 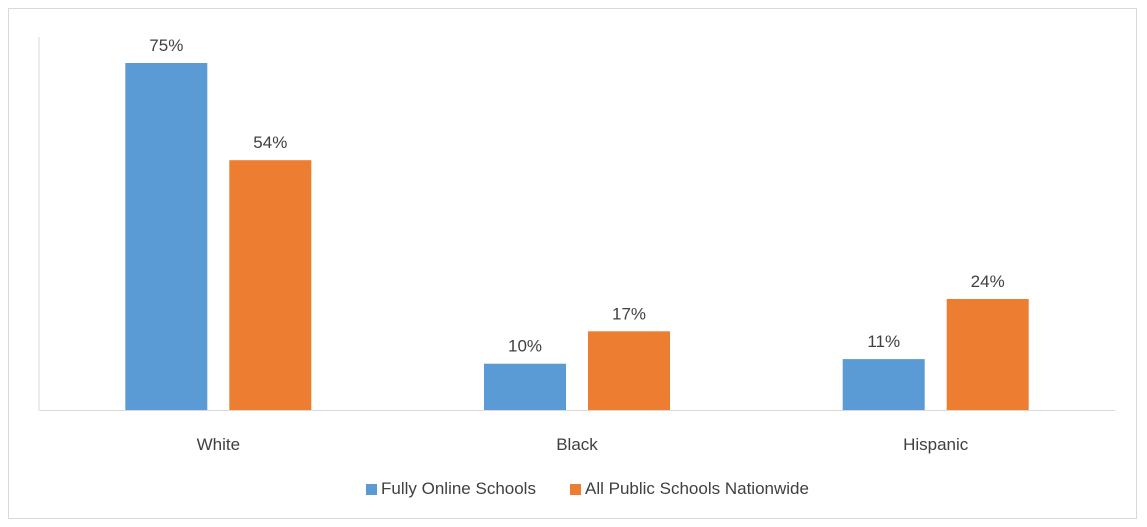 What do you see at coordinates (166, 45) in the screenshot?
I see `data-label-white-series-1: 75%` at bounding box center [166, 45].